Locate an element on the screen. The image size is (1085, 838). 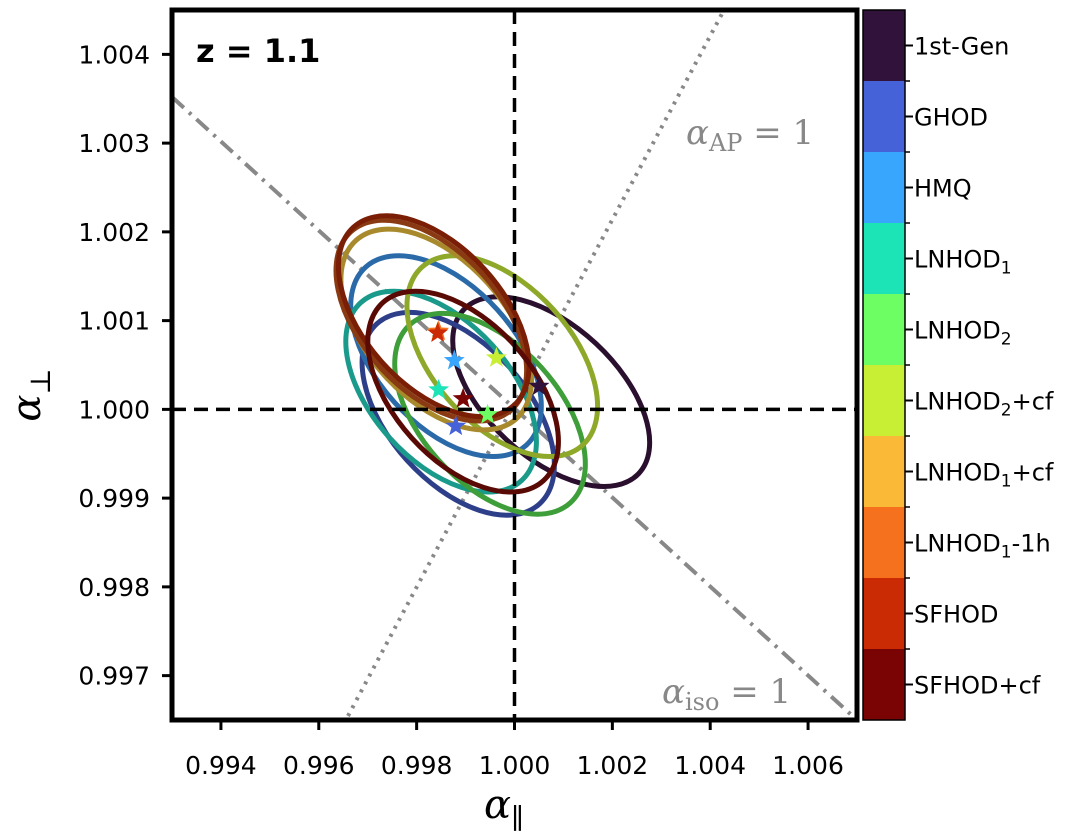
x-tick-label: 1.004 is located at coordinates (710, 765).